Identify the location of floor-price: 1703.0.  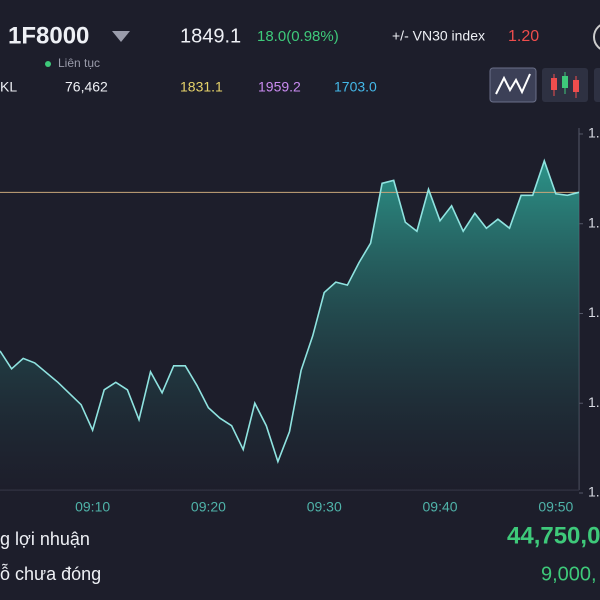
(355, 87).